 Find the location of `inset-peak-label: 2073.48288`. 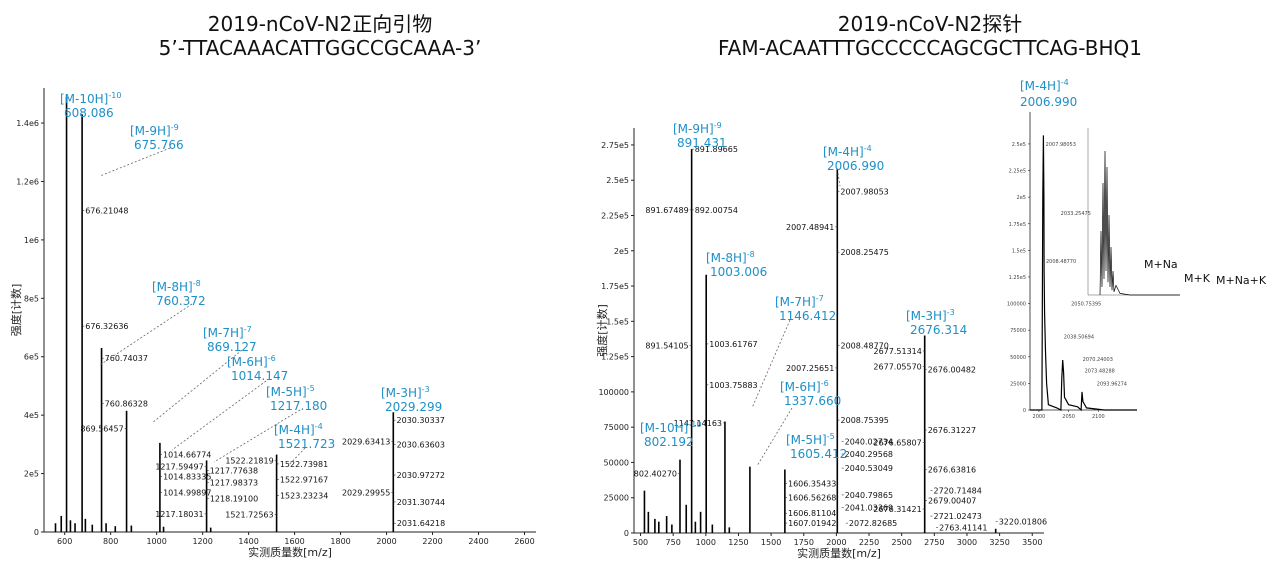

inset-peak-label: 2073.48288 is located at coordinates (1100, 372).